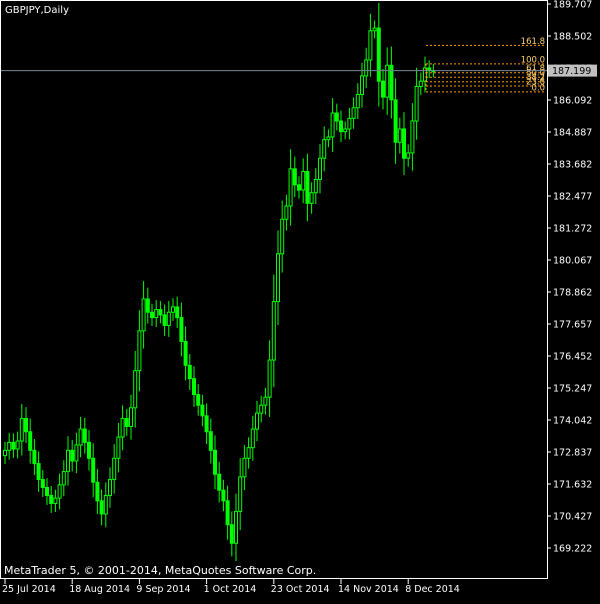  I want to click on y-tick-label: 172.837, so click(572, 453).